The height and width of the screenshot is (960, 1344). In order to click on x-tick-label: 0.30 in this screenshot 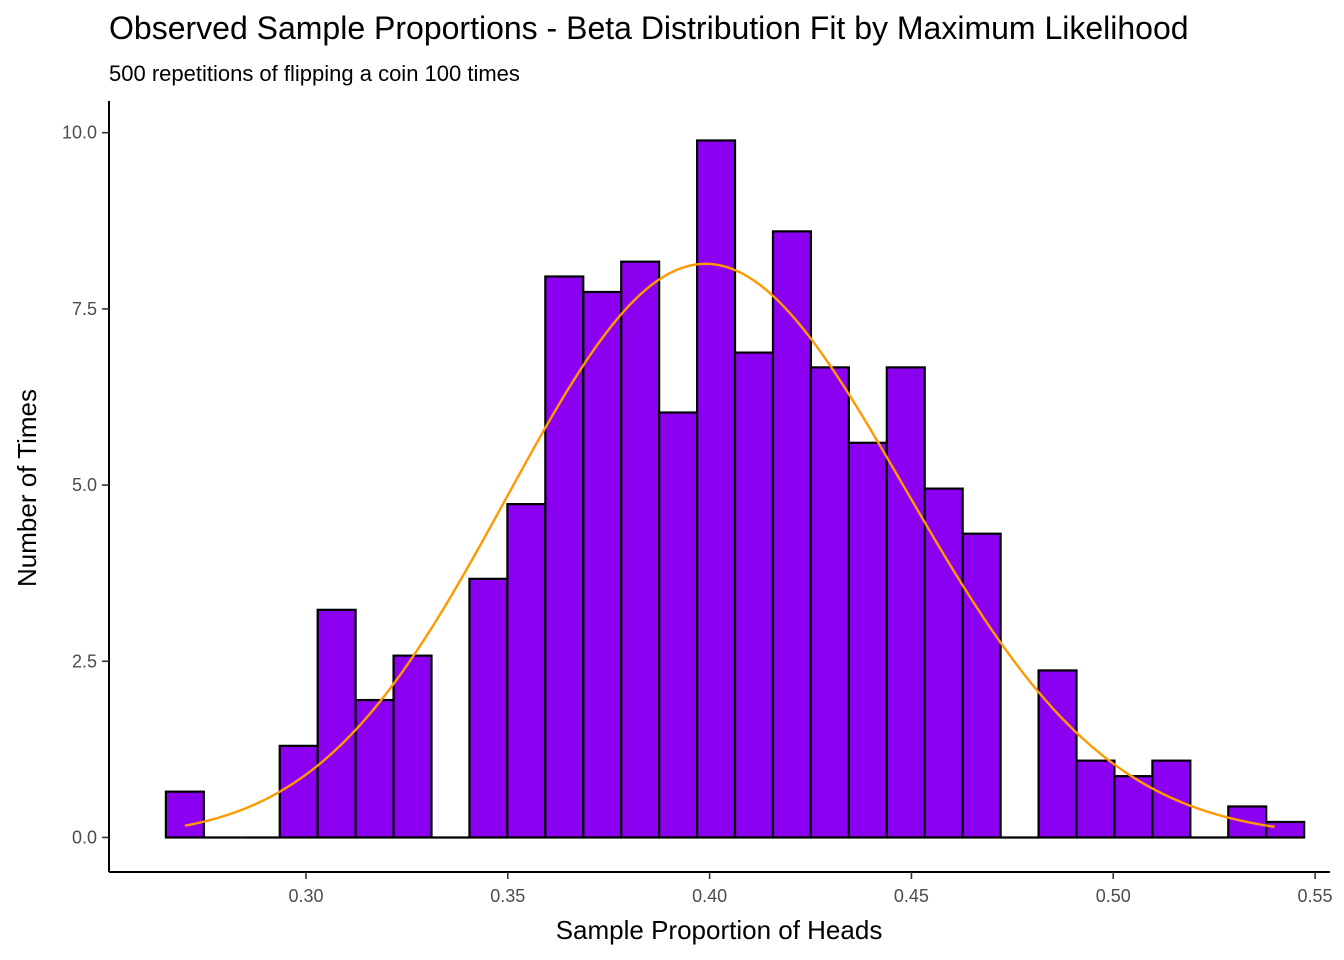, I will do `click(305, 896)`.